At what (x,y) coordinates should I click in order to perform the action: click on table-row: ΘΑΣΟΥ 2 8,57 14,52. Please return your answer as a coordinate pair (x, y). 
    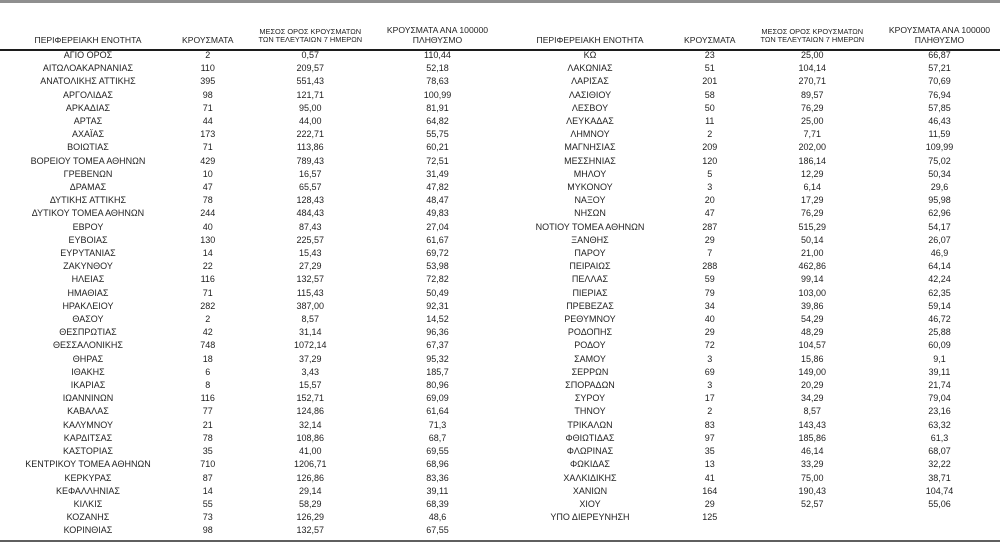
    Looking at the image, I should click on (251, 319).